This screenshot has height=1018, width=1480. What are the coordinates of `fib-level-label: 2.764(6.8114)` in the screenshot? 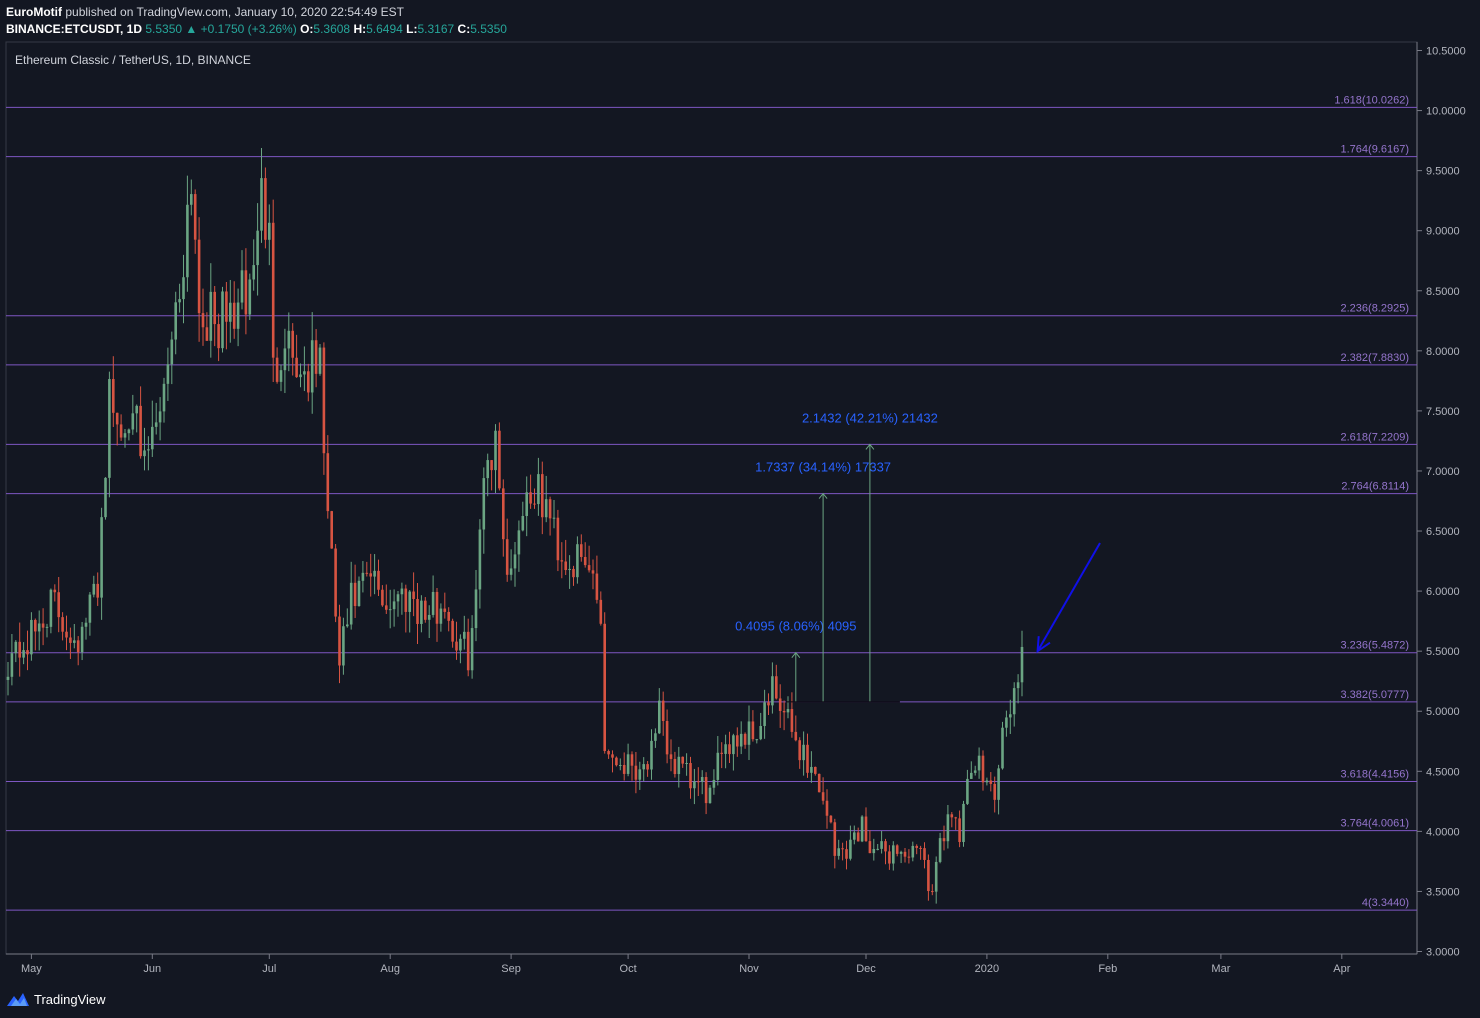 It's located at (1375, 487).